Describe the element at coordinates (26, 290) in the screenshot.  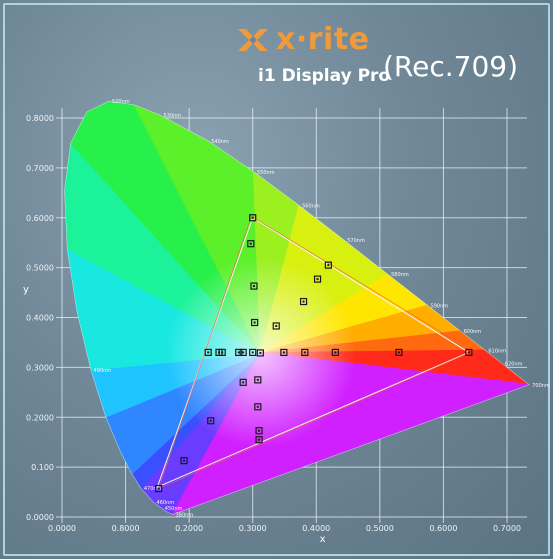
I see `y-axis-label: y` at that location.